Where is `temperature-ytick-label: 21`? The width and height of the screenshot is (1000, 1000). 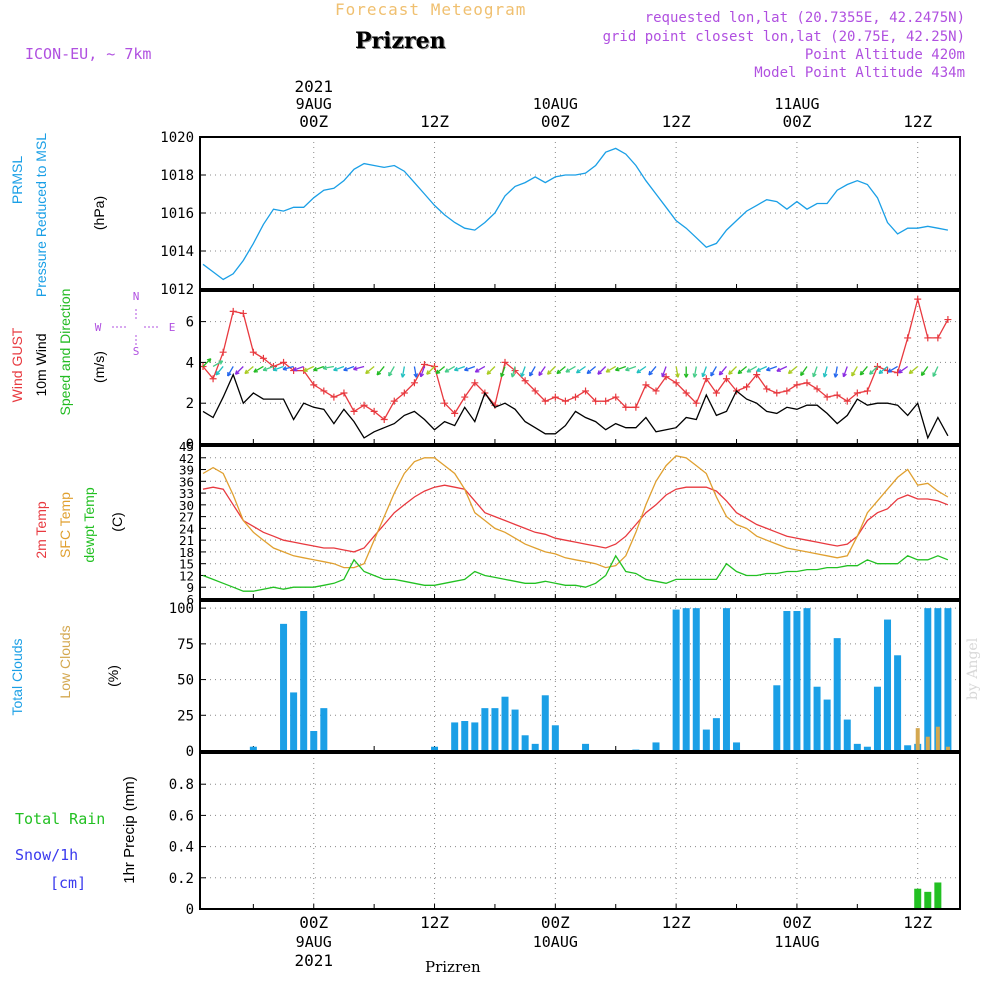
temperature-ytick-label: 21 is located at coordinates (186, 540).